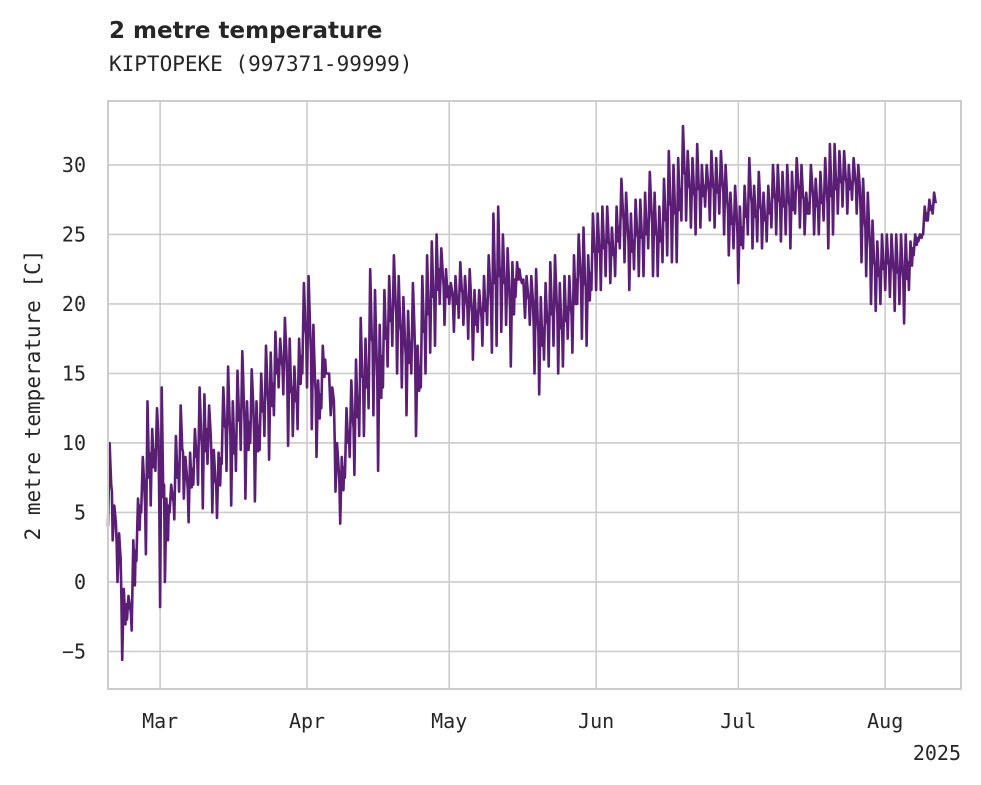  What do you see at coordinates (74, 165) in the screenshot?
I see `y-tick-label: 30` at bounding box center [74, 165].